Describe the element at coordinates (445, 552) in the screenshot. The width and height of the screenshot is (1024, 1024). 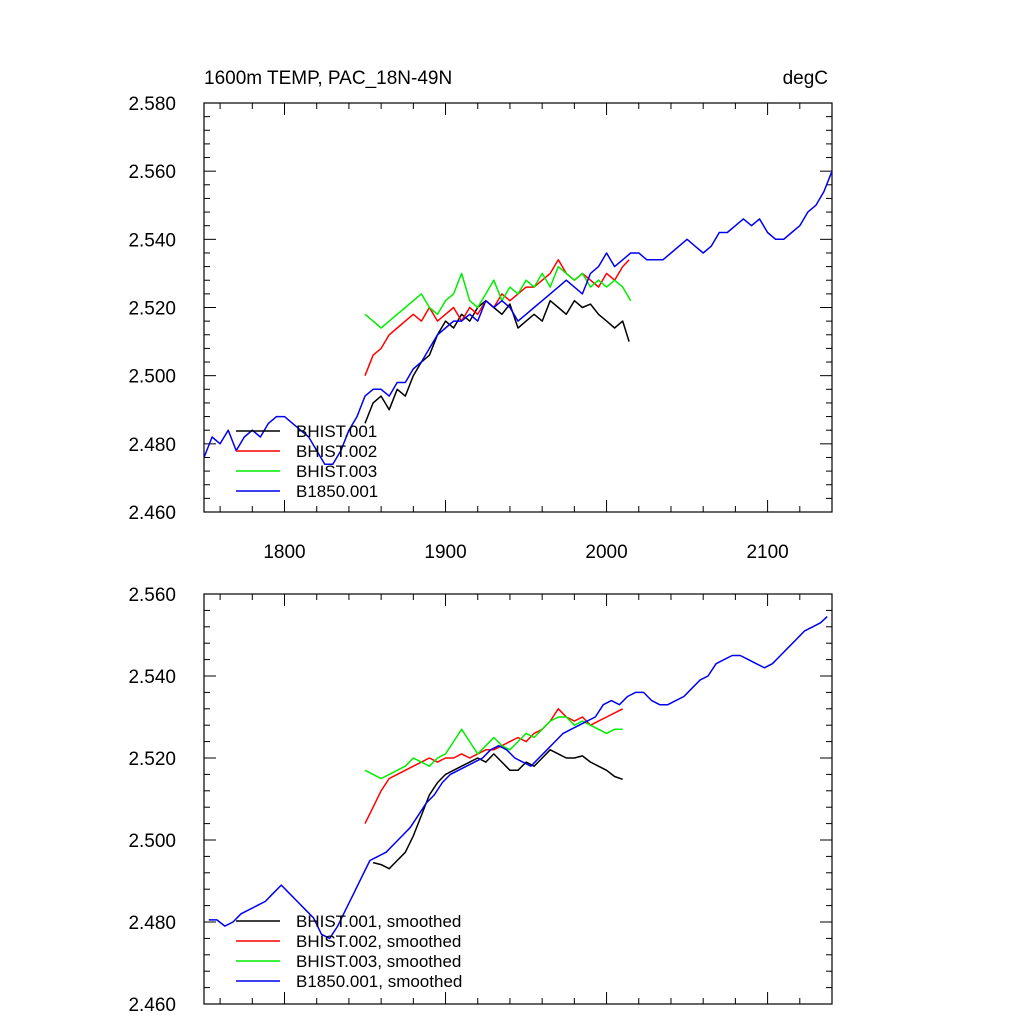
I see `x-tick-label: 1900` at that location.